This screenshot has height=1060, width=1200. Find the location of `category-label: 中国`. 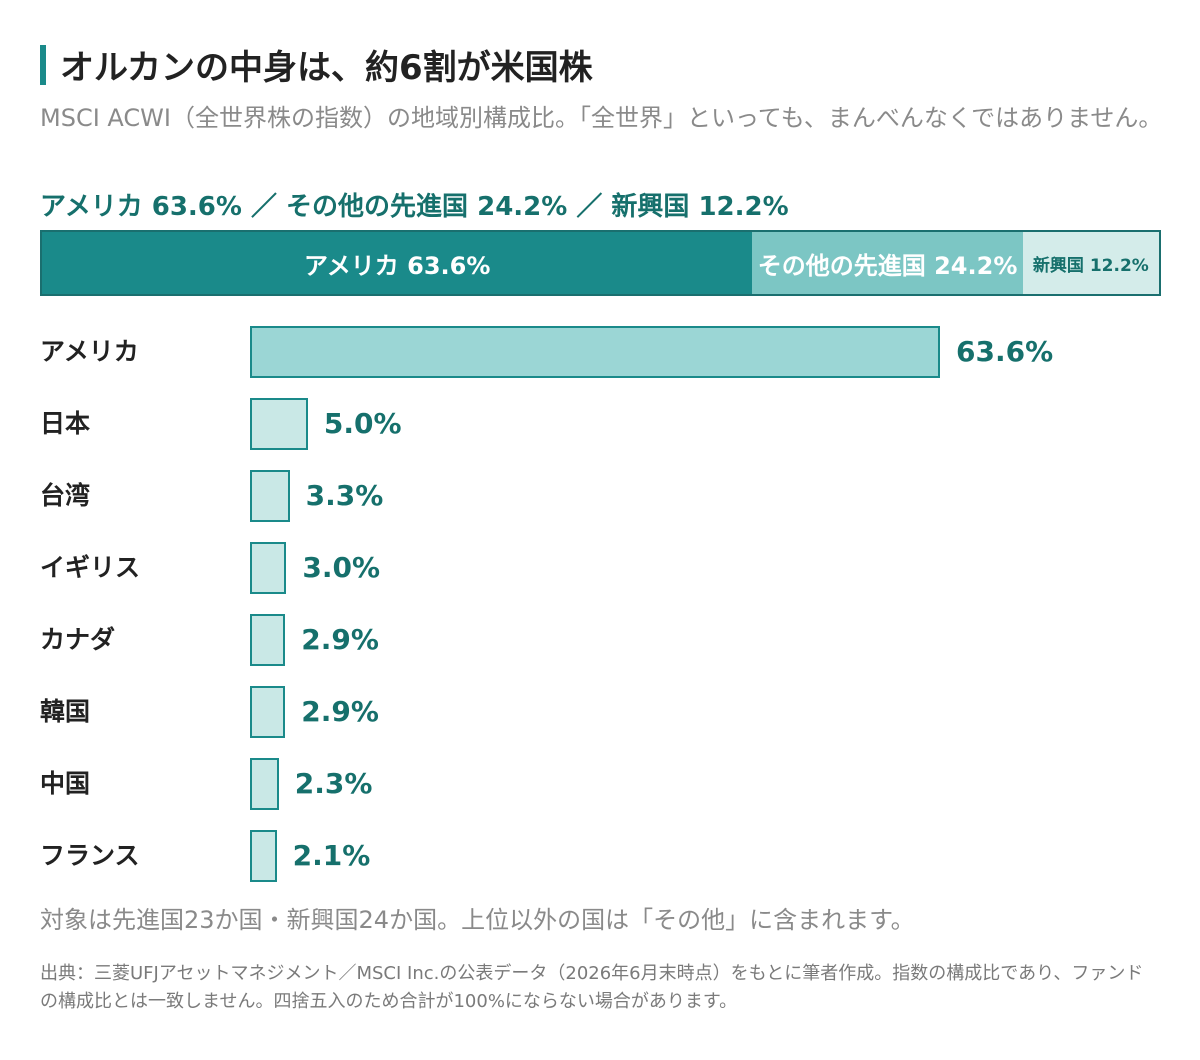

category-label: 中国 is located at coordinates (65, 783).